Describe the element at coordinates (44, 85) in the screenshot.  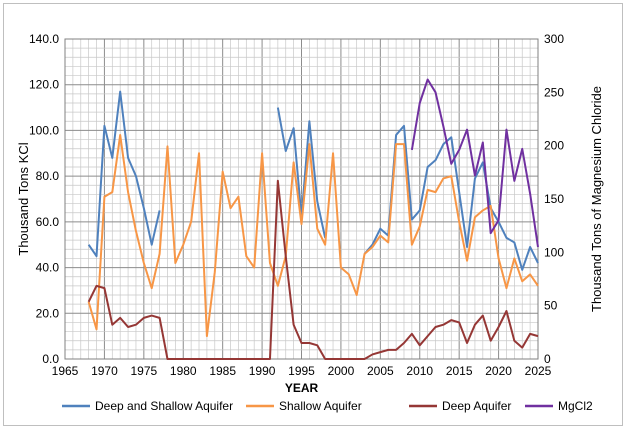
I see `y-tick-label: 120.0` at that location.